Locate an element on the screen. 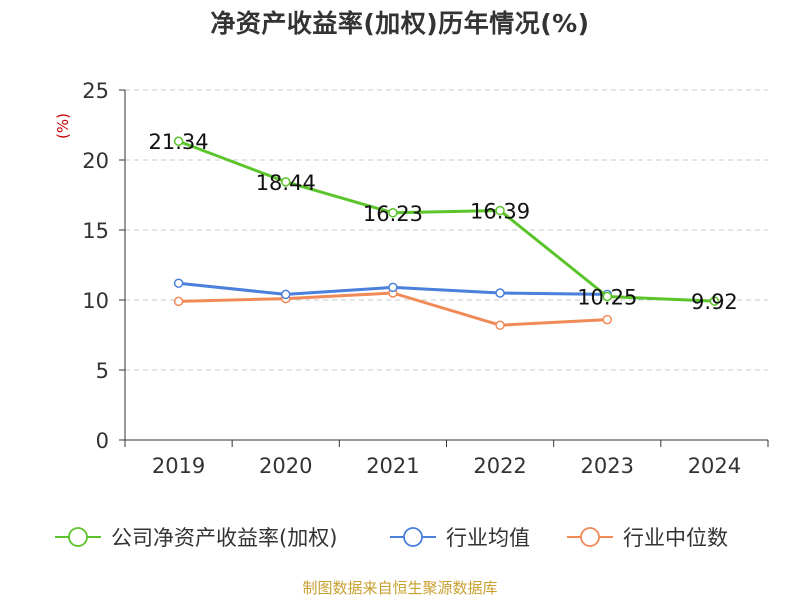  y-tick-label: 25 is located at coordinates (95, 91).